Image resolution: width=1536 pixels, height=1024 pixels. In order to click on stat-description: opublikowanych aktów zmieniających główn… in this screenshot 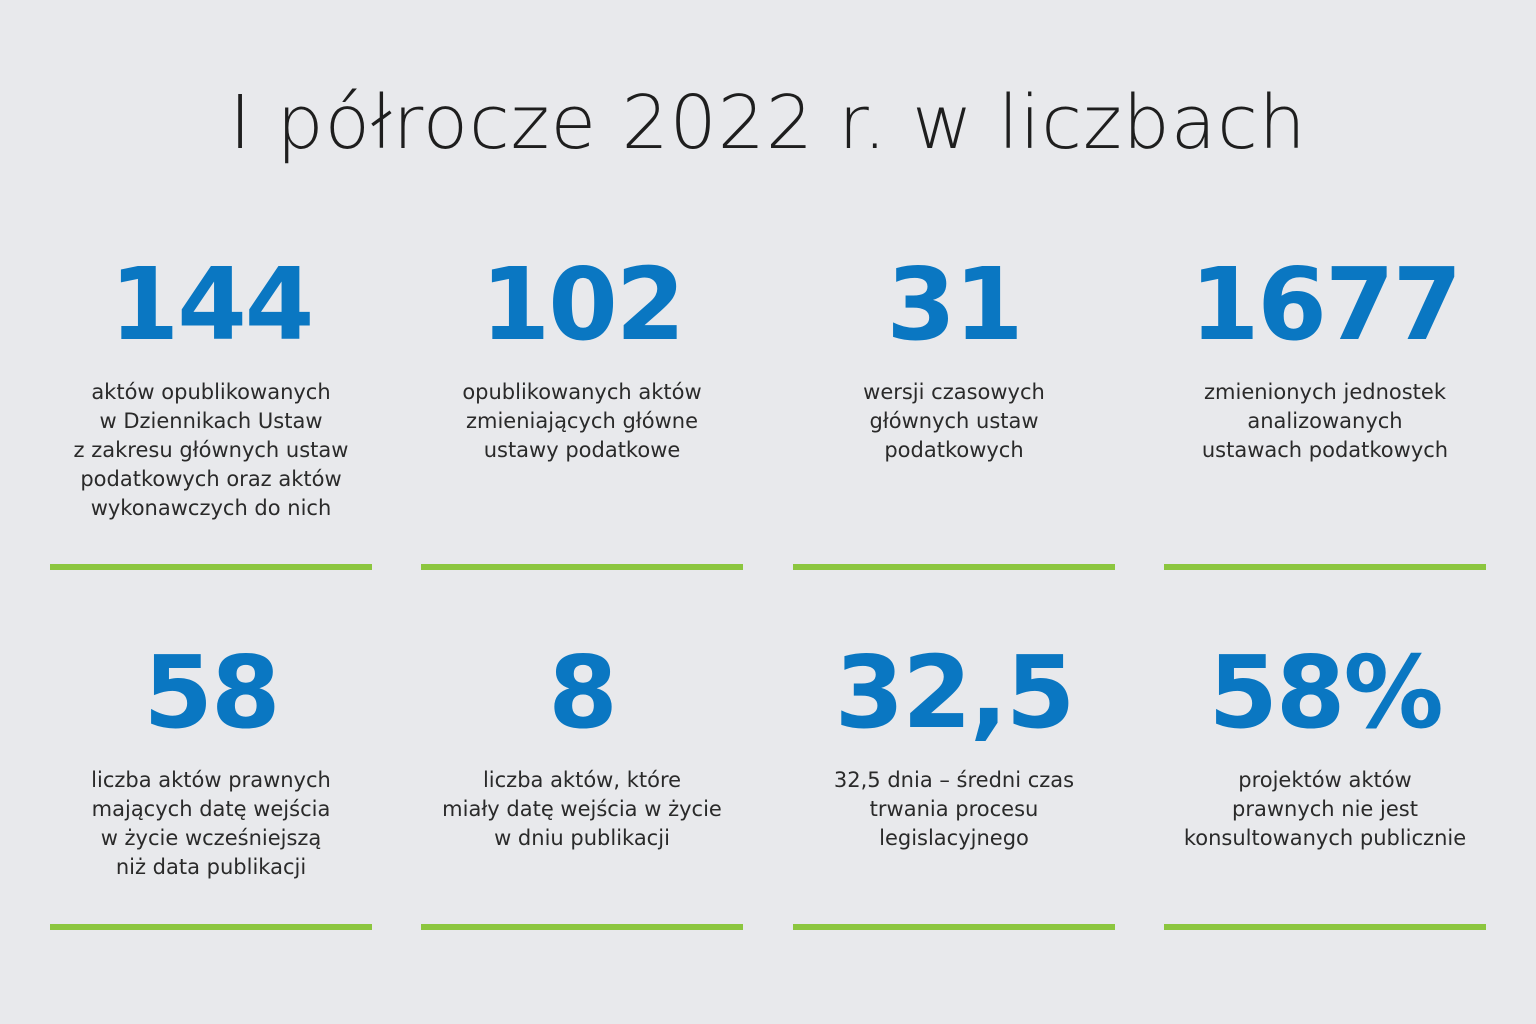, I will do `click(582, 421)`.